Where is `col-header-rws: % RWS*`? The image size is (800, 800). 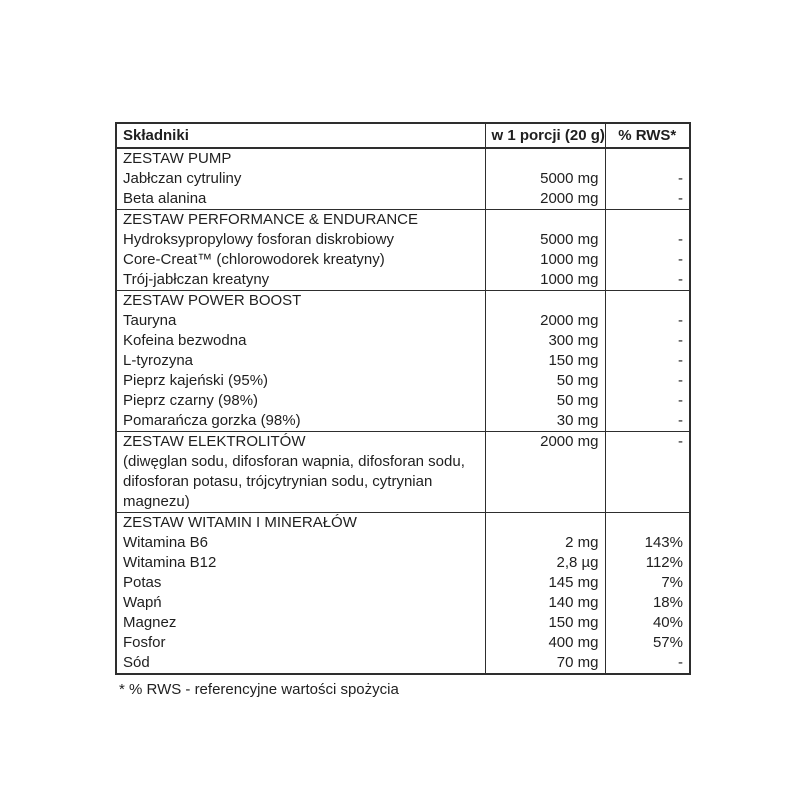
col-header-rws: % RWS* is located at coordinates (647, 136).